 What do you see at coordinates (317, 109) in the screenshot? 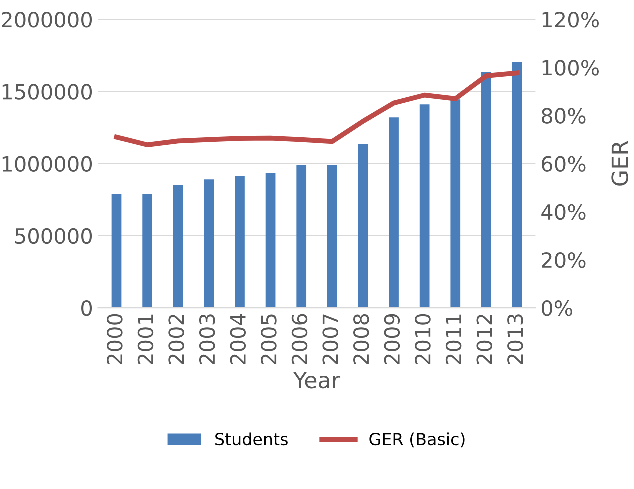
I see `line-series` at bounding box center [317, 109].